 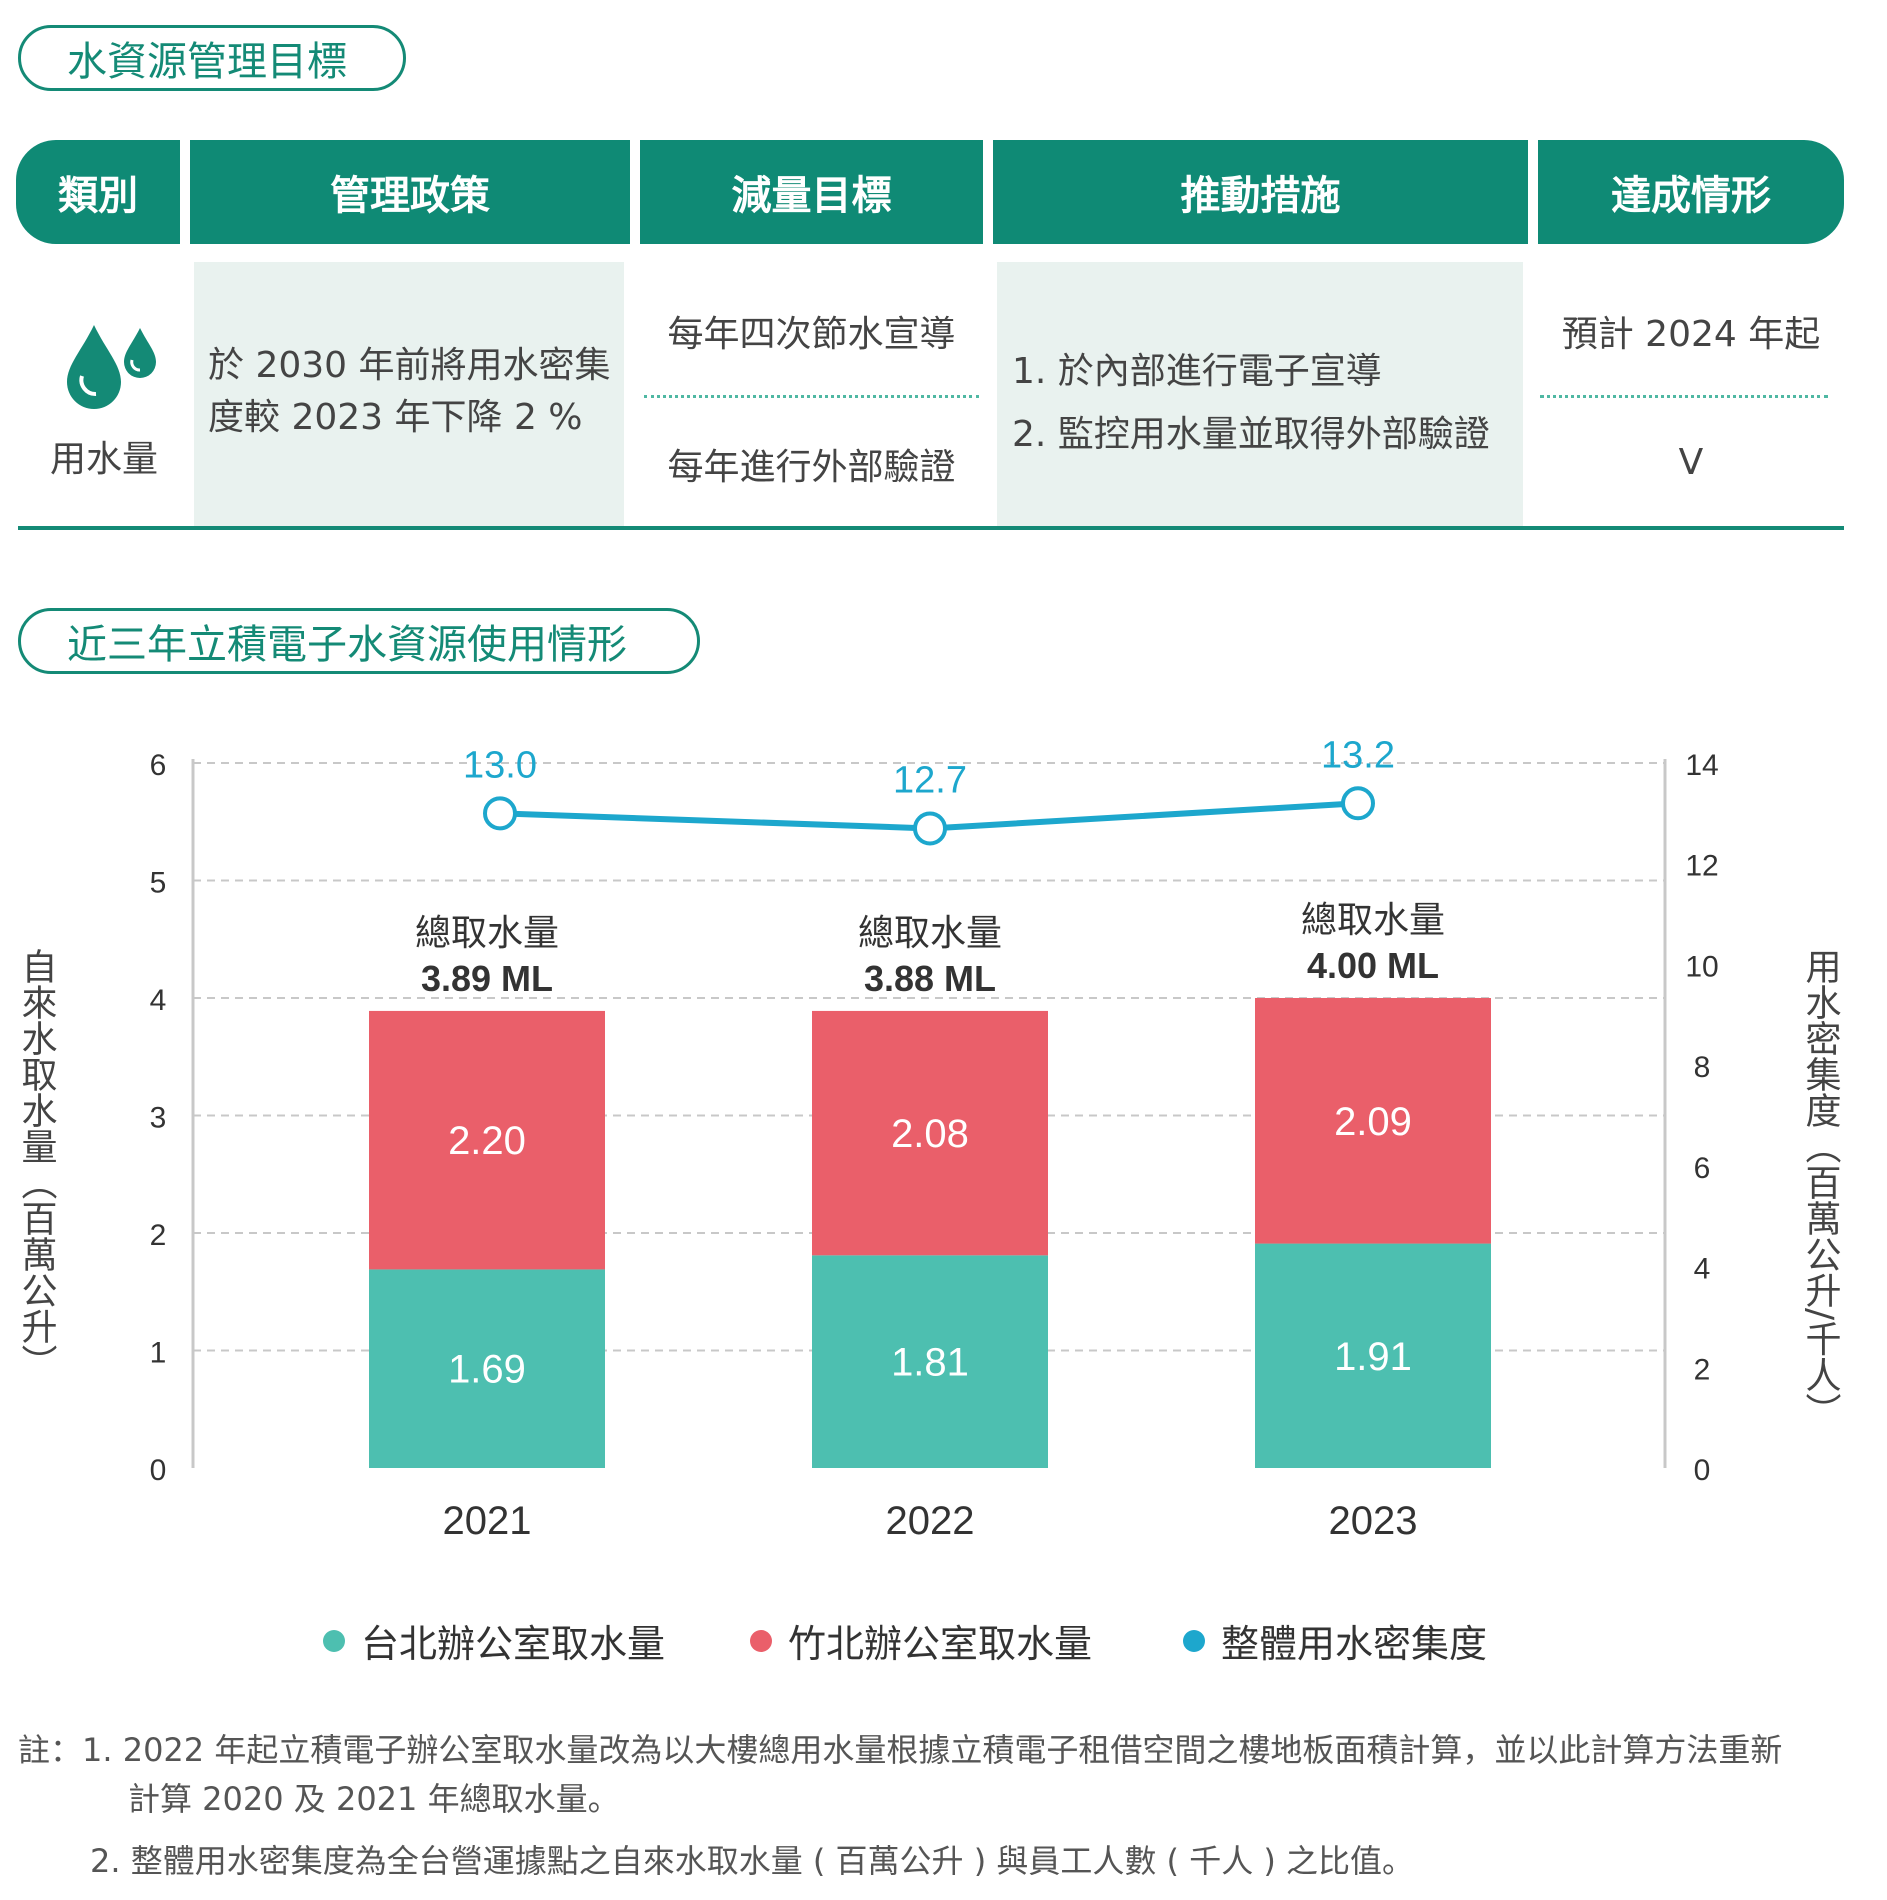 What do you see at coordinates (158, 1000) in the screenshot?
I see `y-tick-label: 4` at bounding box center [158, 1000].